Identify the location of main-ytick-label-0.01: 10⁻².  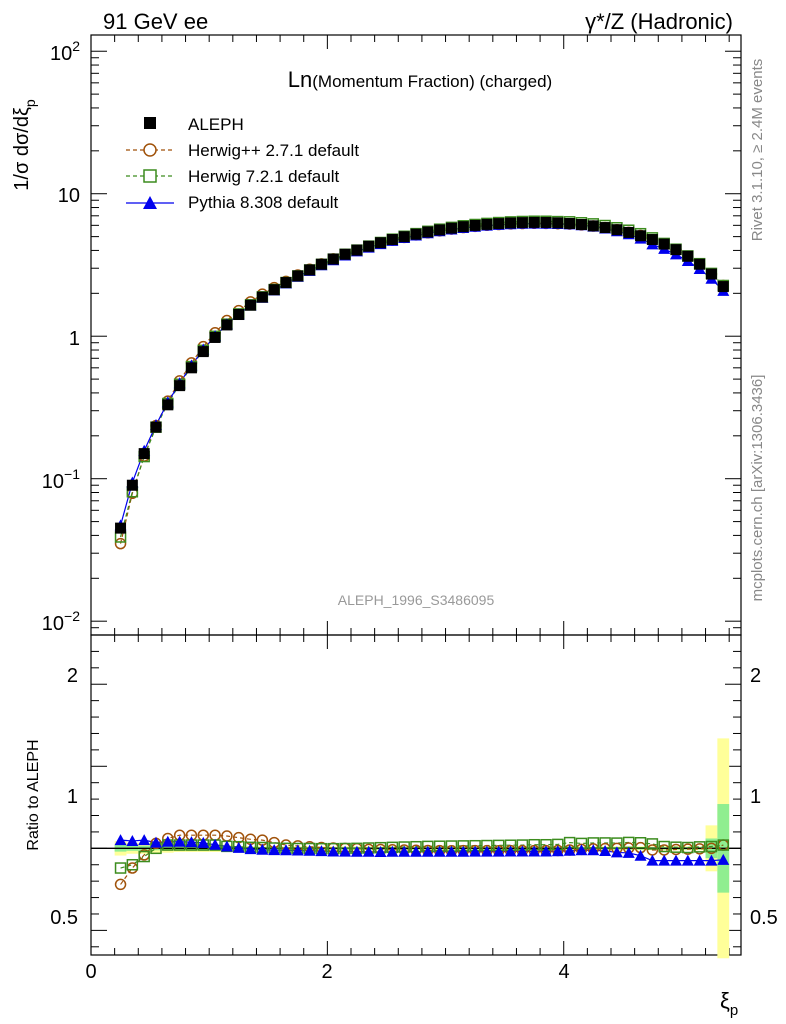
(61, 621).